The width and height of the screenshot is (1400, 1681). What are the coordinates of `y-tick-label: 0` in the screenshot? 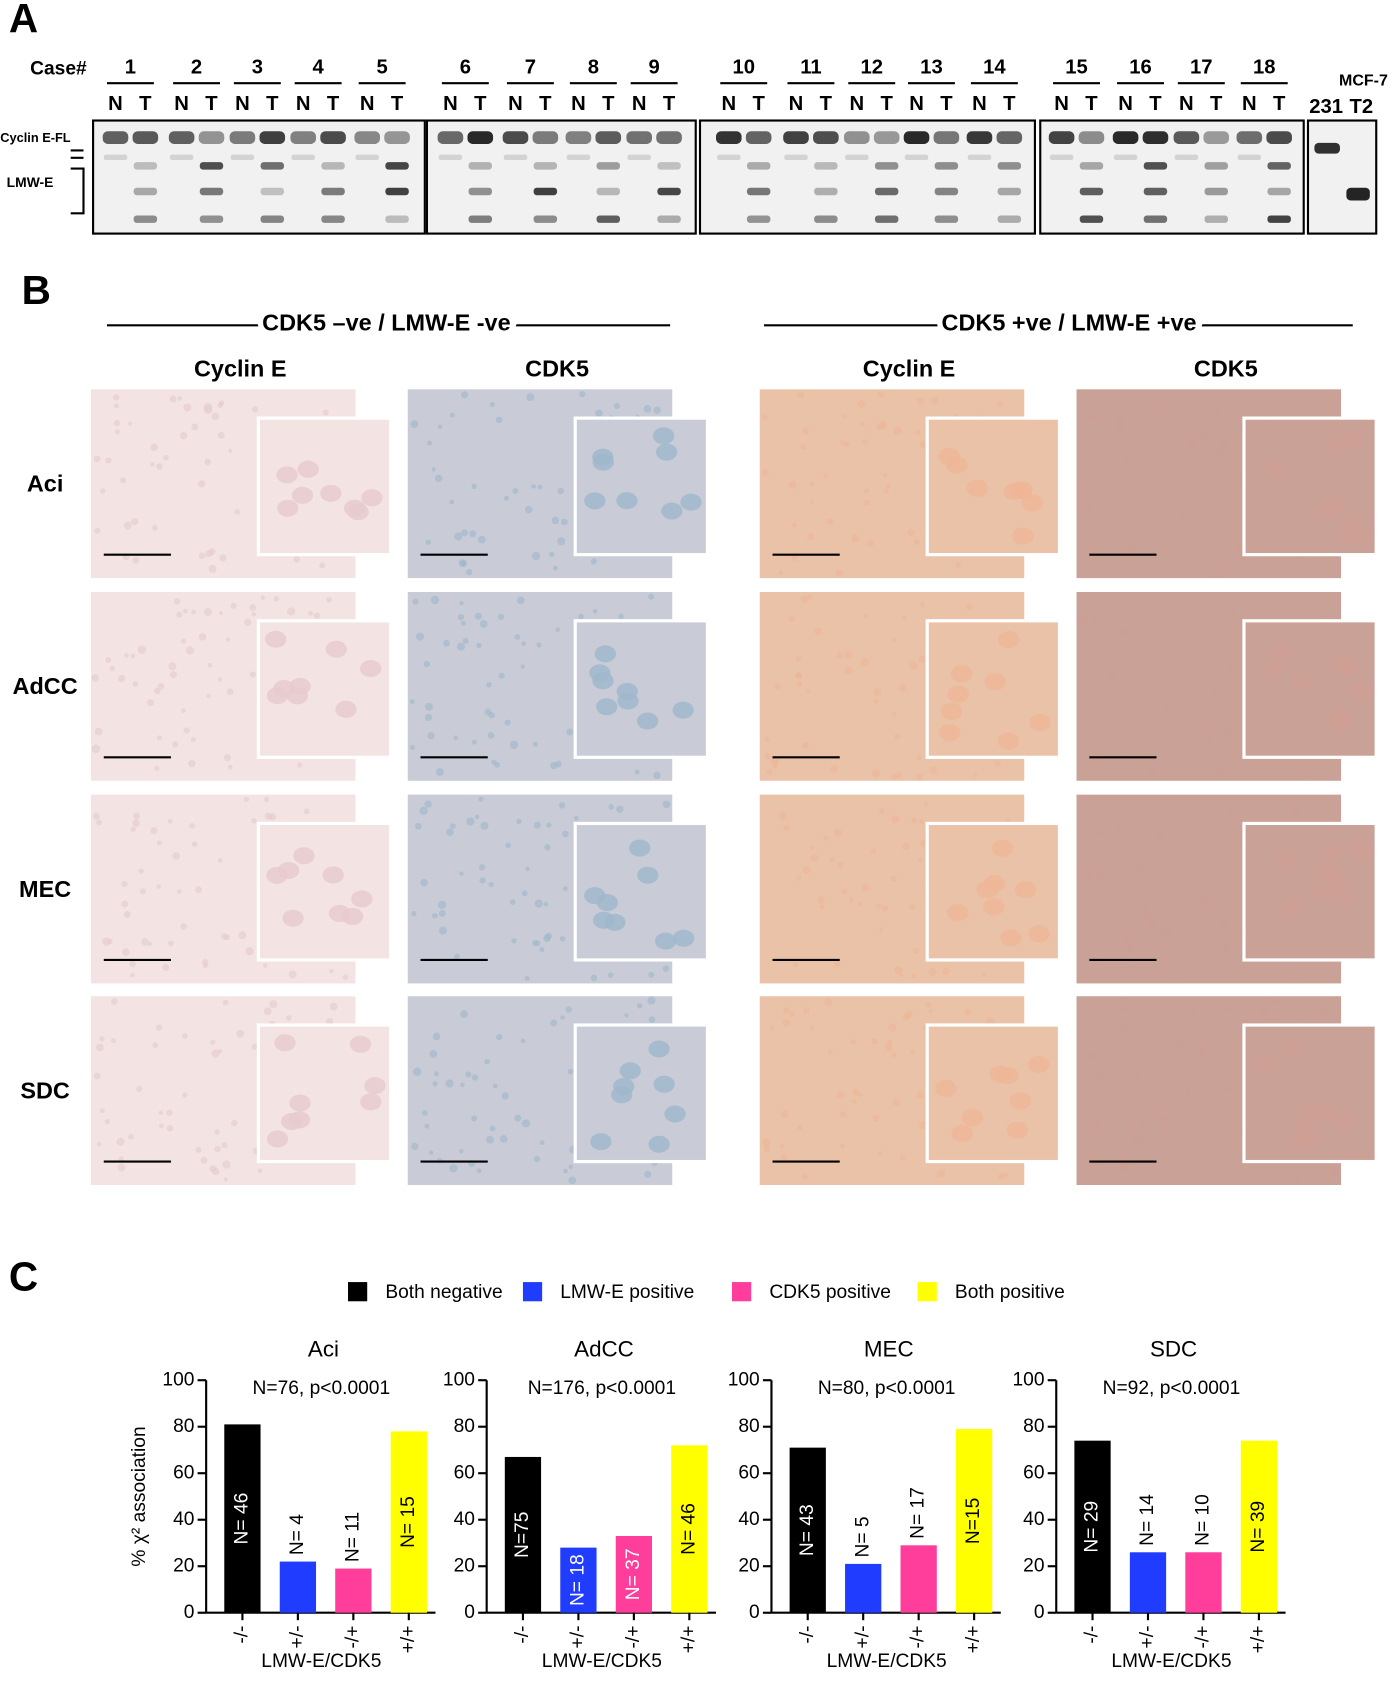 It's located at (1039, 1612).